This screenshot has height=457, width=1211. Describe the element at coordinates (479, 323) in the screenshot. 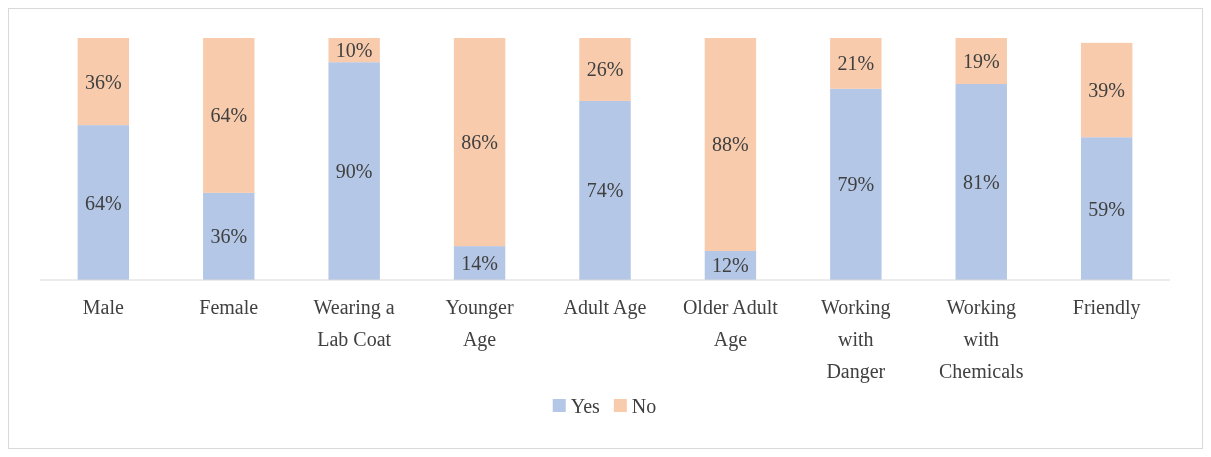

I see `x-tick-label: Younger Age` at that location.